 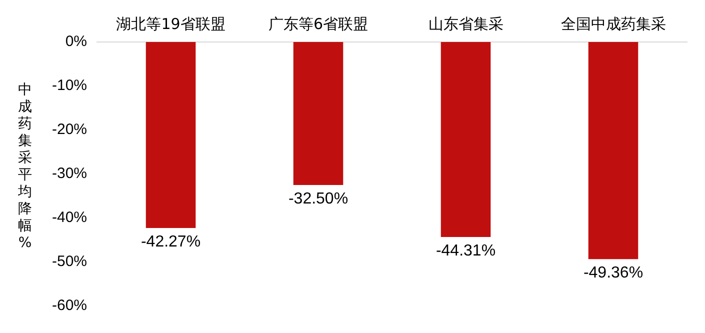 I want to click on x-tick-label: 全国中成药集采, so click(x=613, y=23).